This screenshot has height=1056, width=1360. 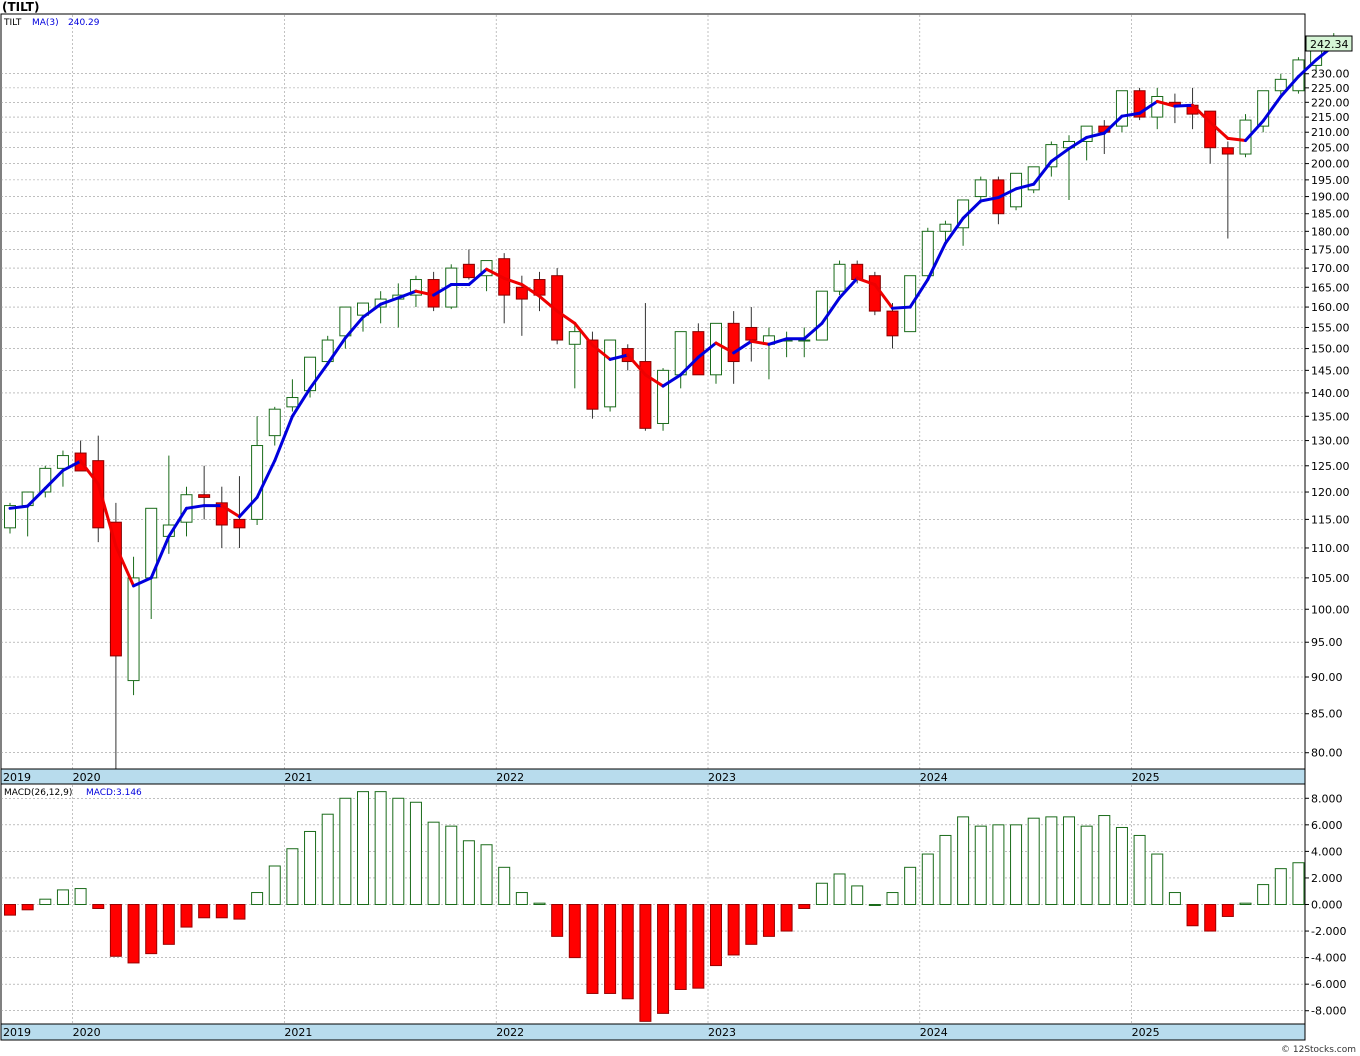 I want to click on price-y-tick-label: 195.00, so click(x=1330, y=180).